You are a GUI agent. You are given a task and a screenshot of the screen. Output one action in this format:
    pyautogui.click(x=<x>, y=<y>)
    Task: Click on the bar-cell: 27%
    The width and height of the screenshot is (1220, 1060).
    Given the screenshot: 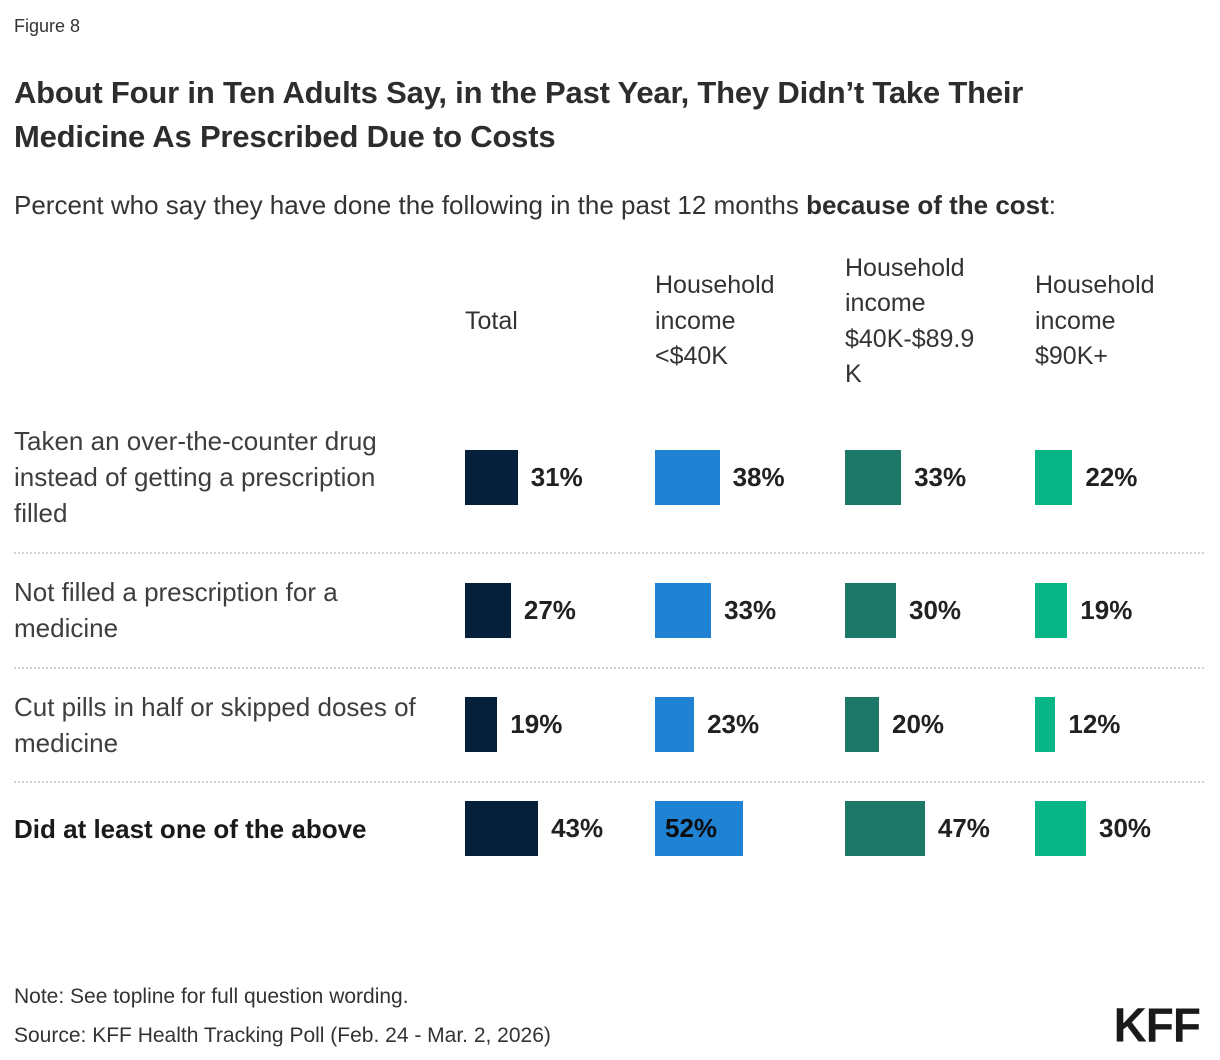 What is the action you would take?
    pyautogui.click(x=560, y=610)
    